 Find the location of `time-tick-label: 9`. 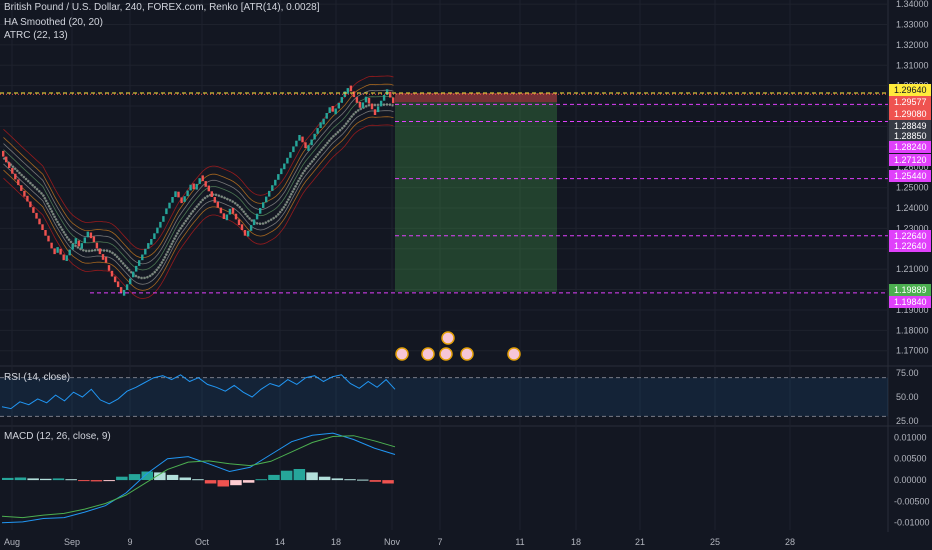

time-tick-label: 9 is located at coordinates (129, 542).